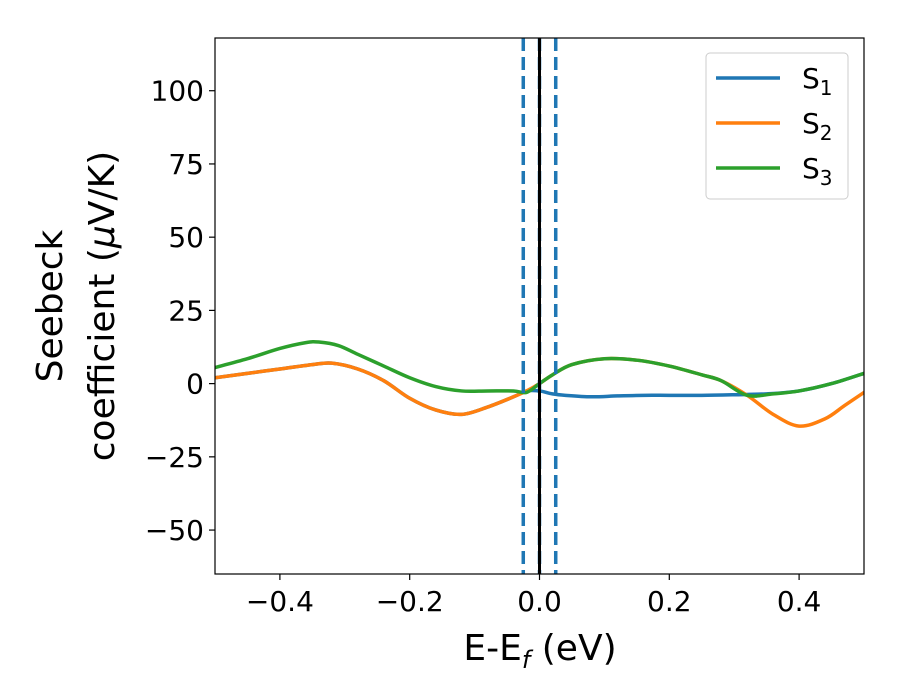  What do you see at coordinates (817, 171) in the screenshot?
I see `legend-label-s3: S3` at bounding box center [817, 171].